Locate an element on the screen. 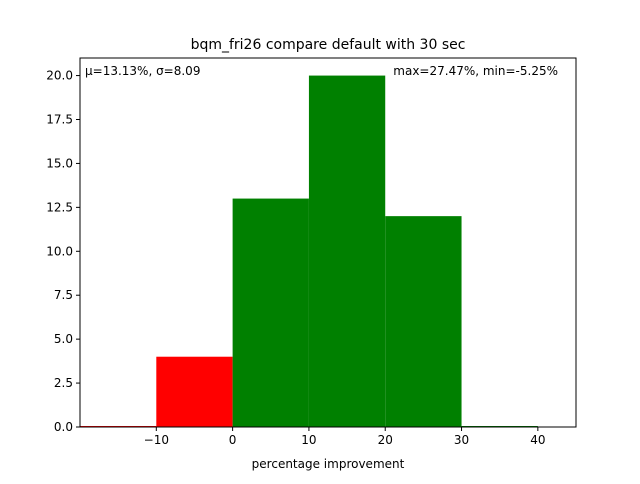 This screenshot has width=640, height=484. stats-annotation-left: μ=13.13%, σ=8.09 is located at coordinates (142, 71).